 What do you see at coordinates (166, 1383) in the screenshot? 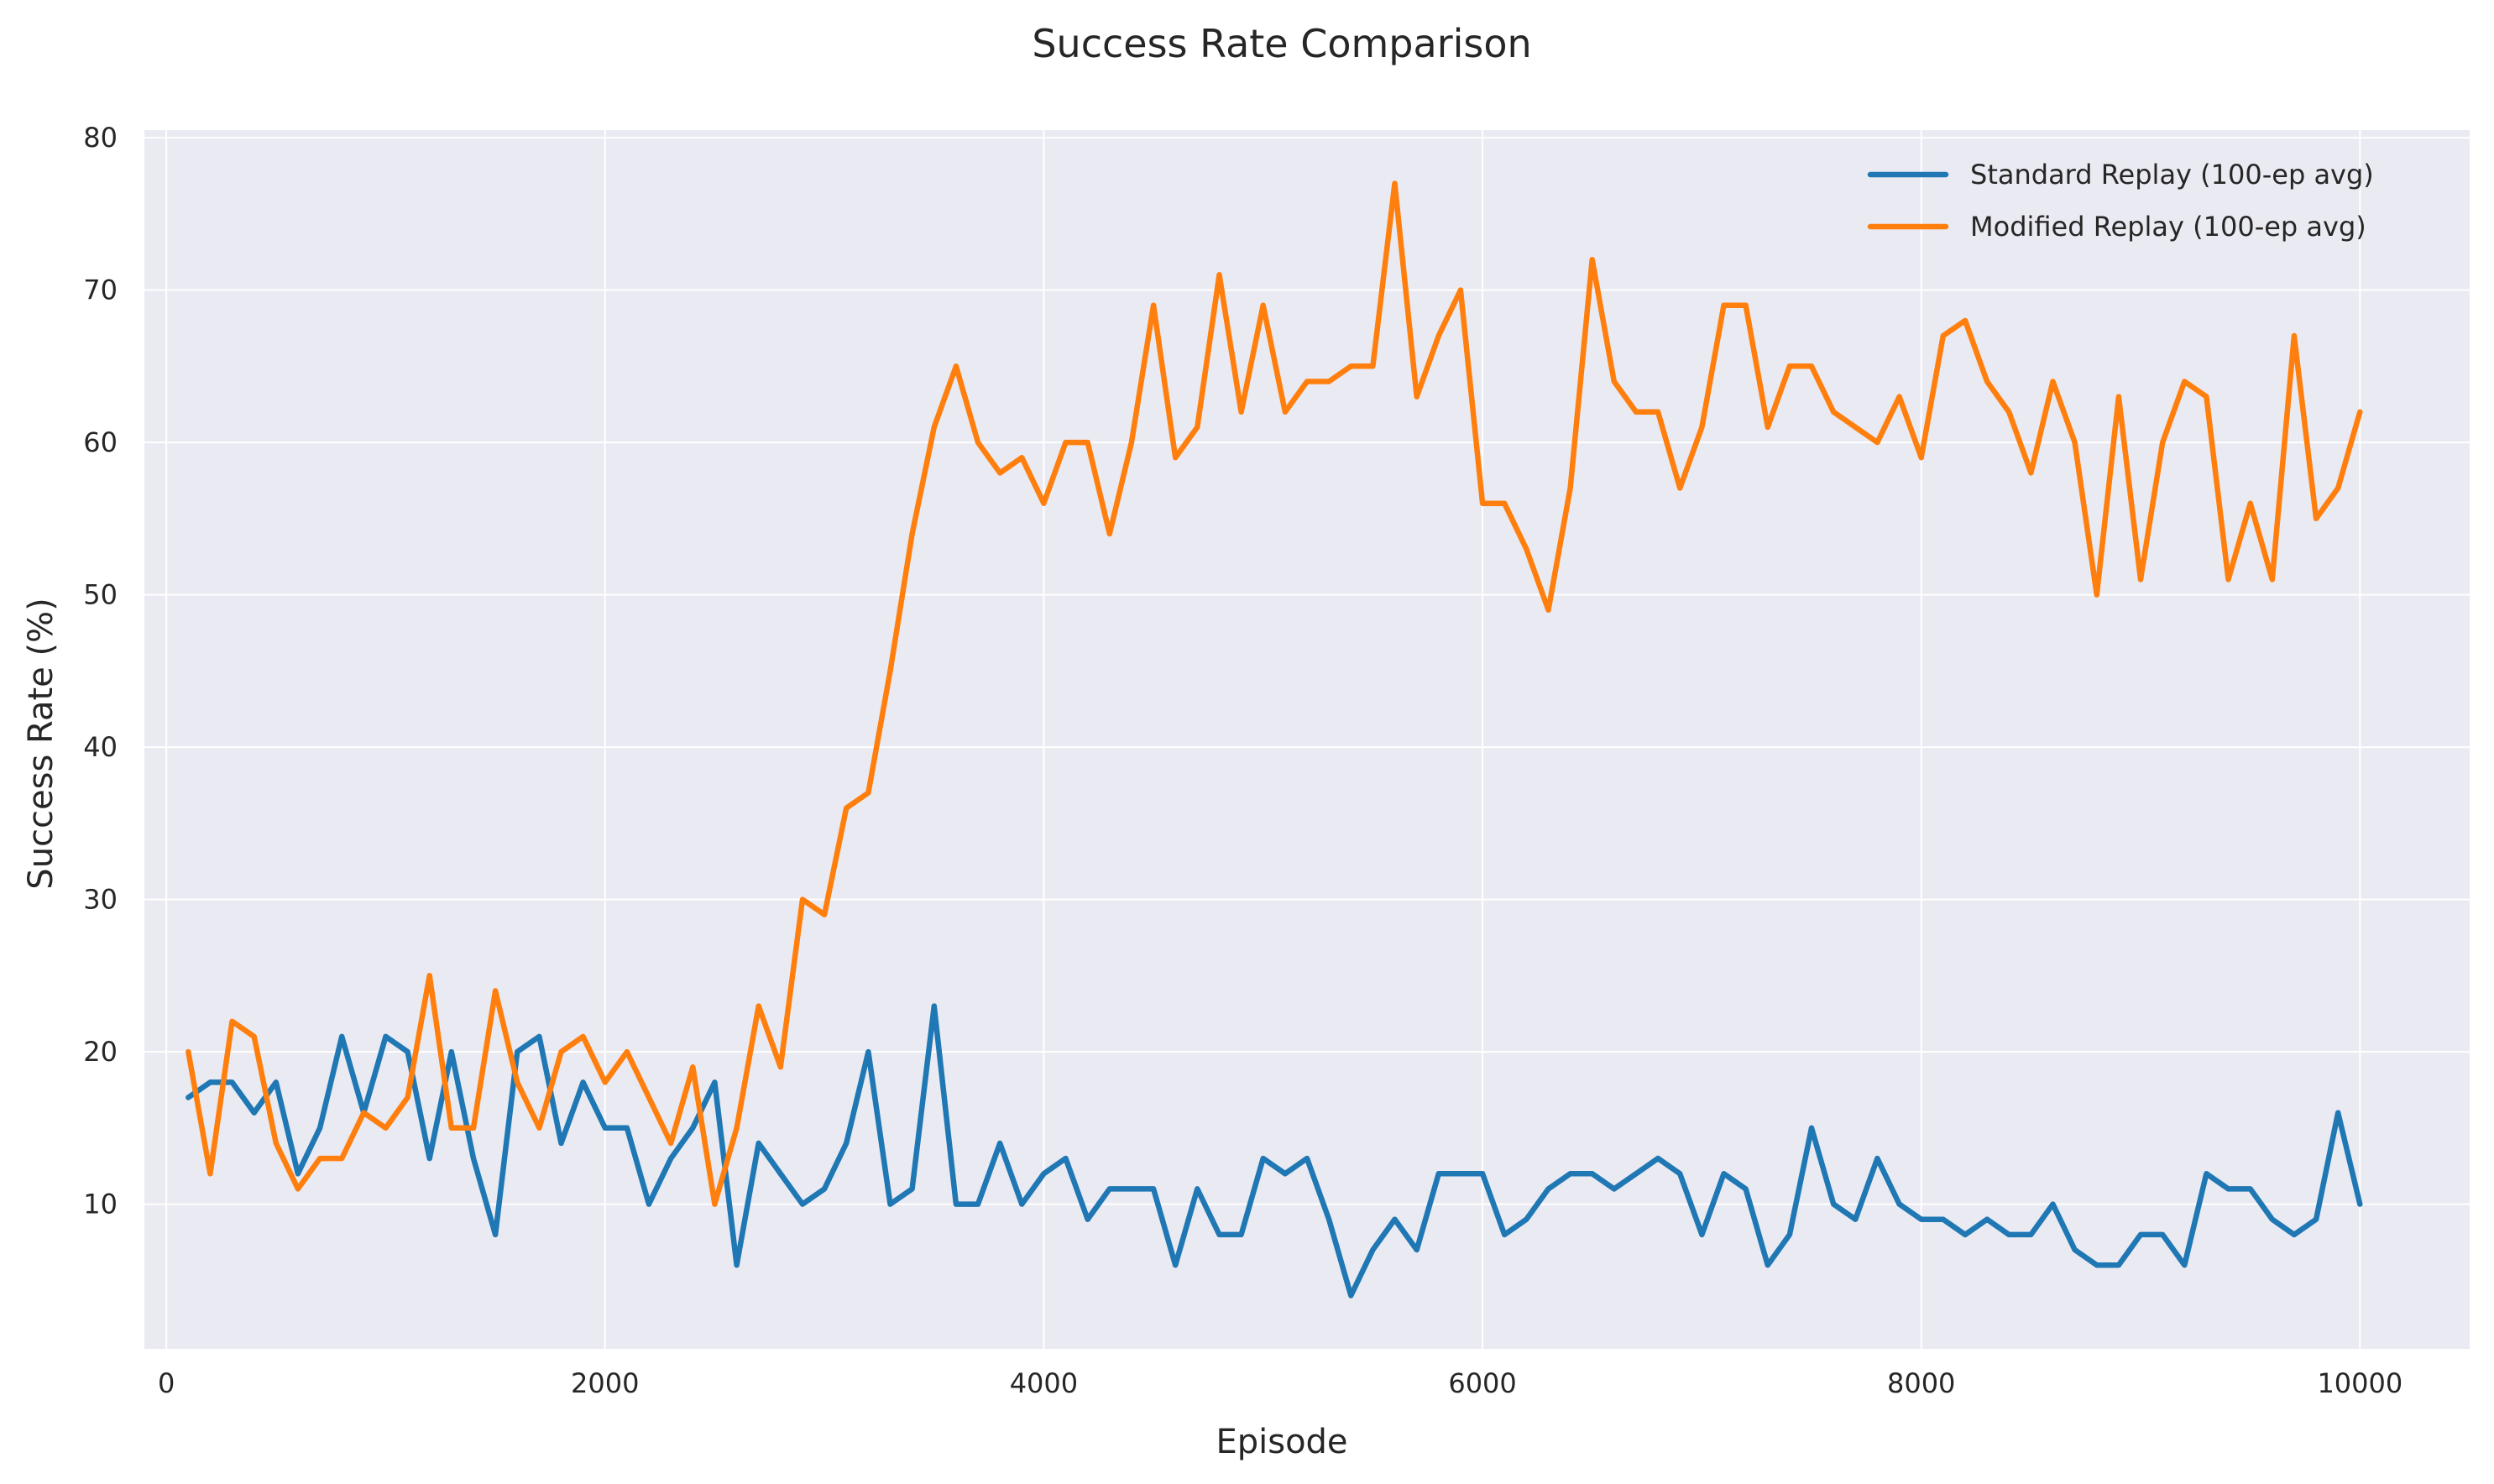
I see `x-tick-label: 0` at bounding box center [166, 1383].